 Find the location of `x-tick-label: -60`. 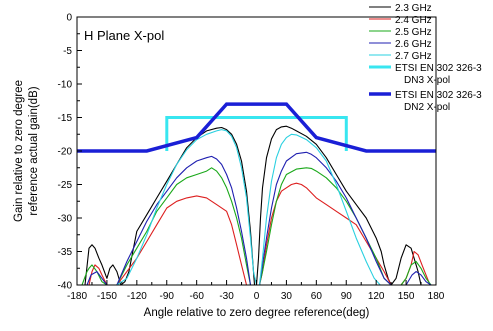

x-tick-label: -60 is located at coordinates (196, 296).